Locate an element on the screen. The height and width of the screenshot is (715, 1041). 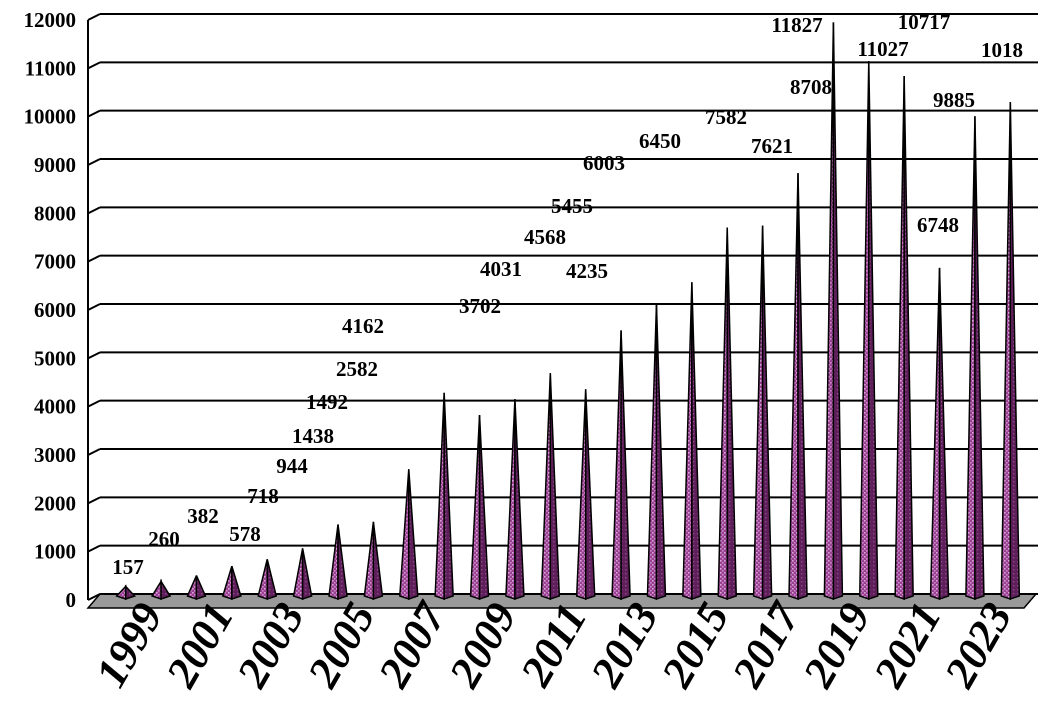
data-label-2005: 1438 is located at coordinates (313, 436).